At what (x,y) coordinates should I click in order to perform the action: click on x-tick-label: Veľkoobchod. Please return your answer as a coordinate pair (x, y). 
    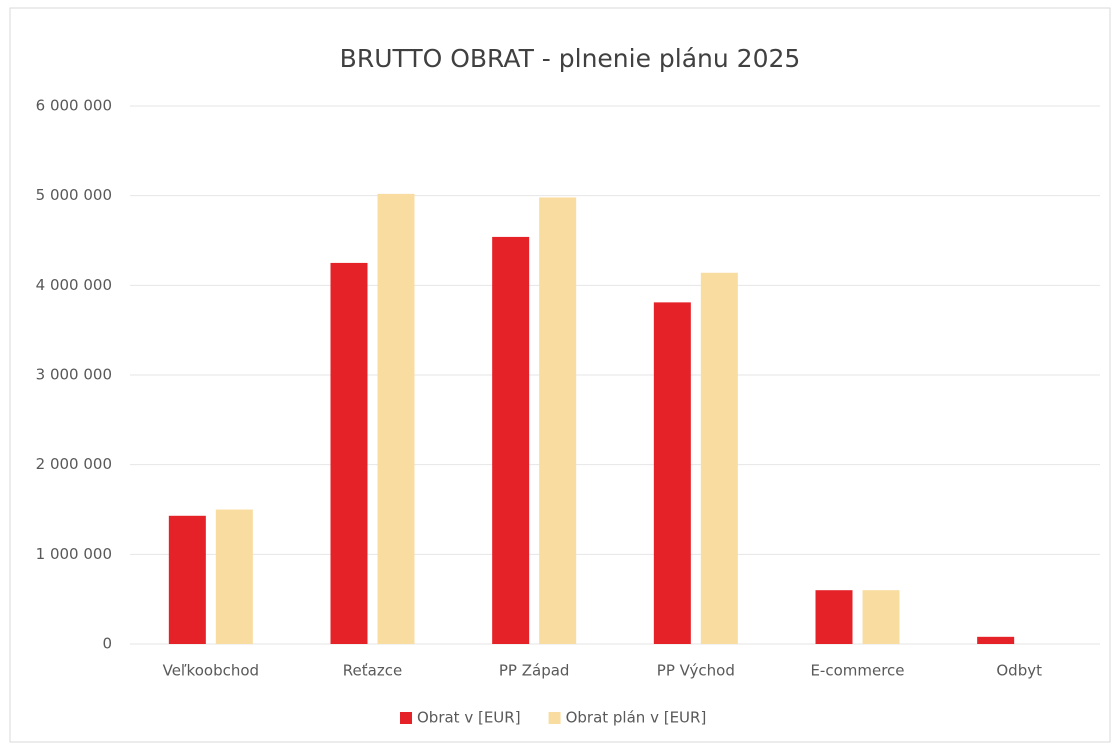
    Looking at the image, I should click on (211, 671).